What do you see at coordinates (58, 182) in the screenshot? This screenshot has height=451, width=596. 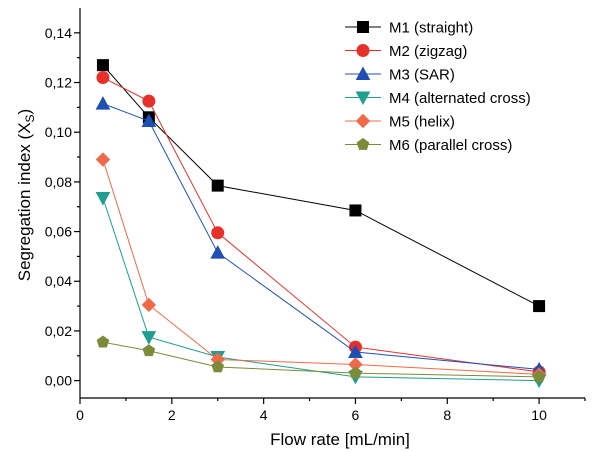 I see `y-tick-label: 0,08` at bounding box center [58, 182].